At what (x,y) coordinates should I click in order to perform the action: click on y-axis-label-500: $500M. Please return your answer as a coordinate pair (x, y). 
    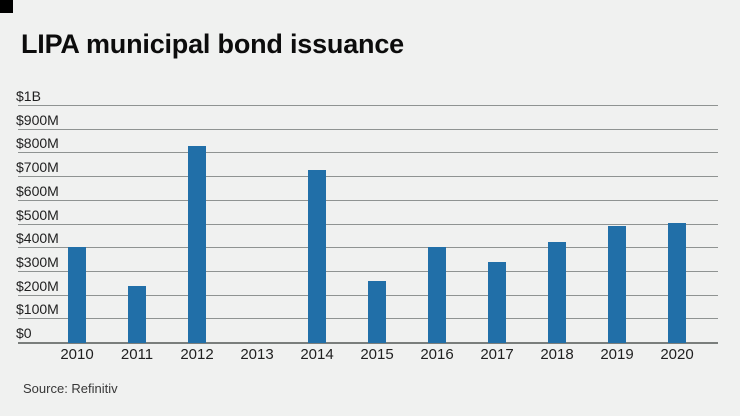
    Looking at the image, I should click on (37, 214).